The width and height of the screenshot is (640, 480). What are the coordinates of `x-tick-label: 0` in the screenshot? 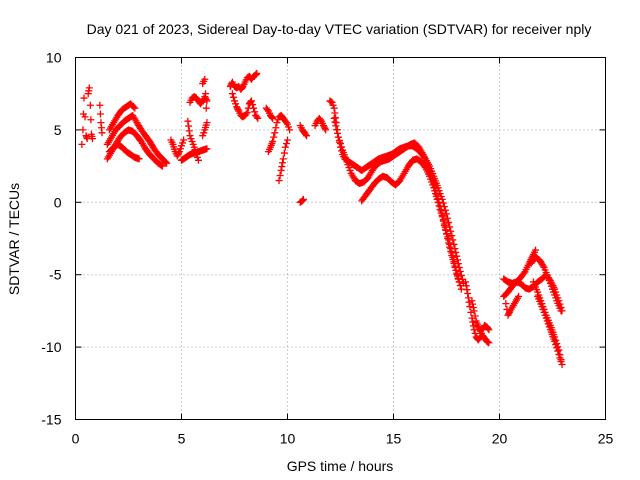 It's located at (76, 439).